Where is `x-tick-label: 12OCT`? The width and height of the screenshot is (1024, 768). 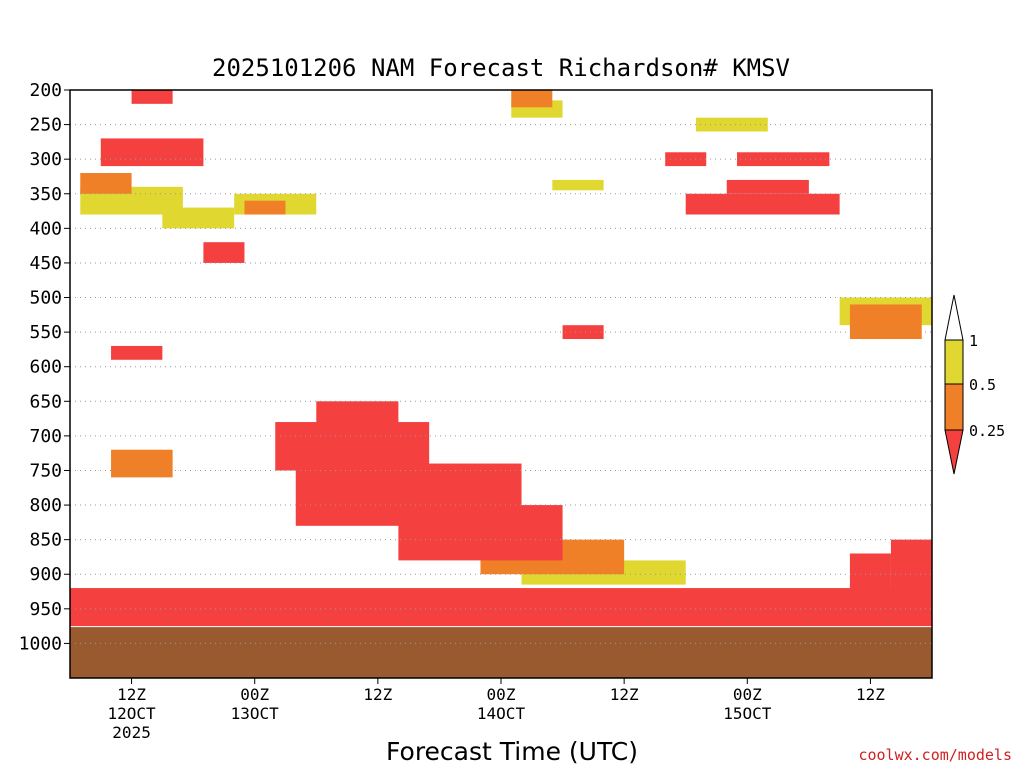 x-tick-label: 12OCT is located at coordinates (131, 713).